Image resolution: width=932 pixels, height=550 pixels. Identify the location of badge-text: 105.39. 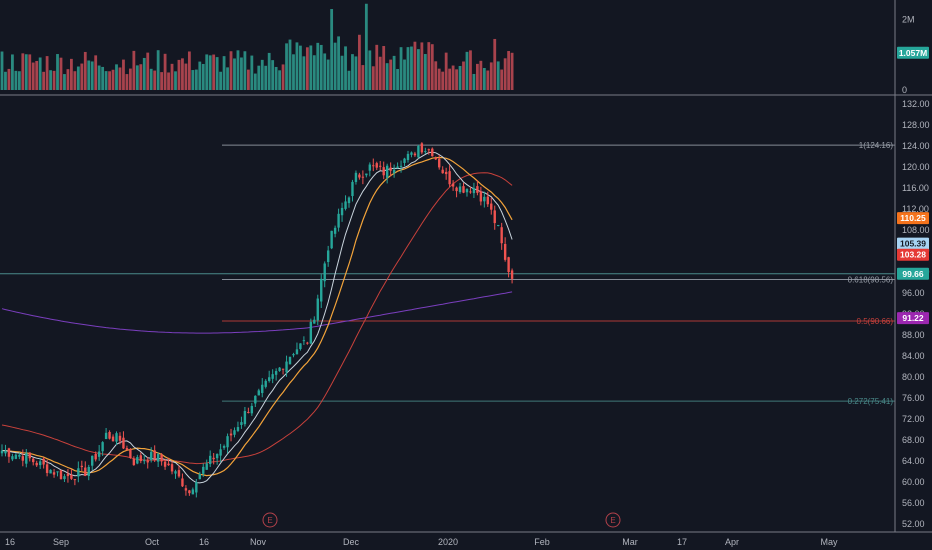
(913, 244).